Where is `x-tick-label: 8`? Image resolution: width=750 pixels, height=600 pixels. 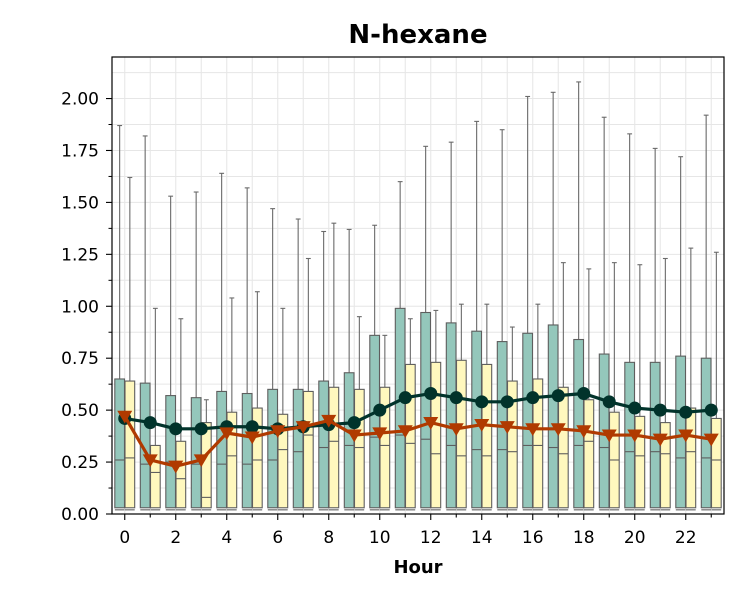 x-tick-label: 8 is located at coordinates (328, 538).